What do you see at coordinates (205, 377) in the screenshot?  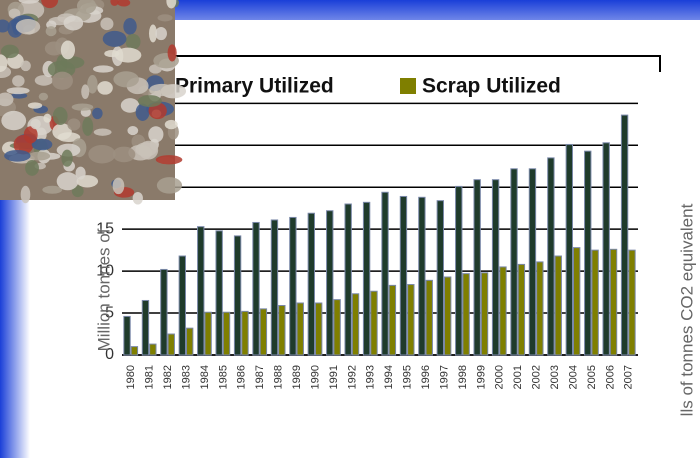 I see `x-tick-label: 1984` at bounding box center [205, 377].